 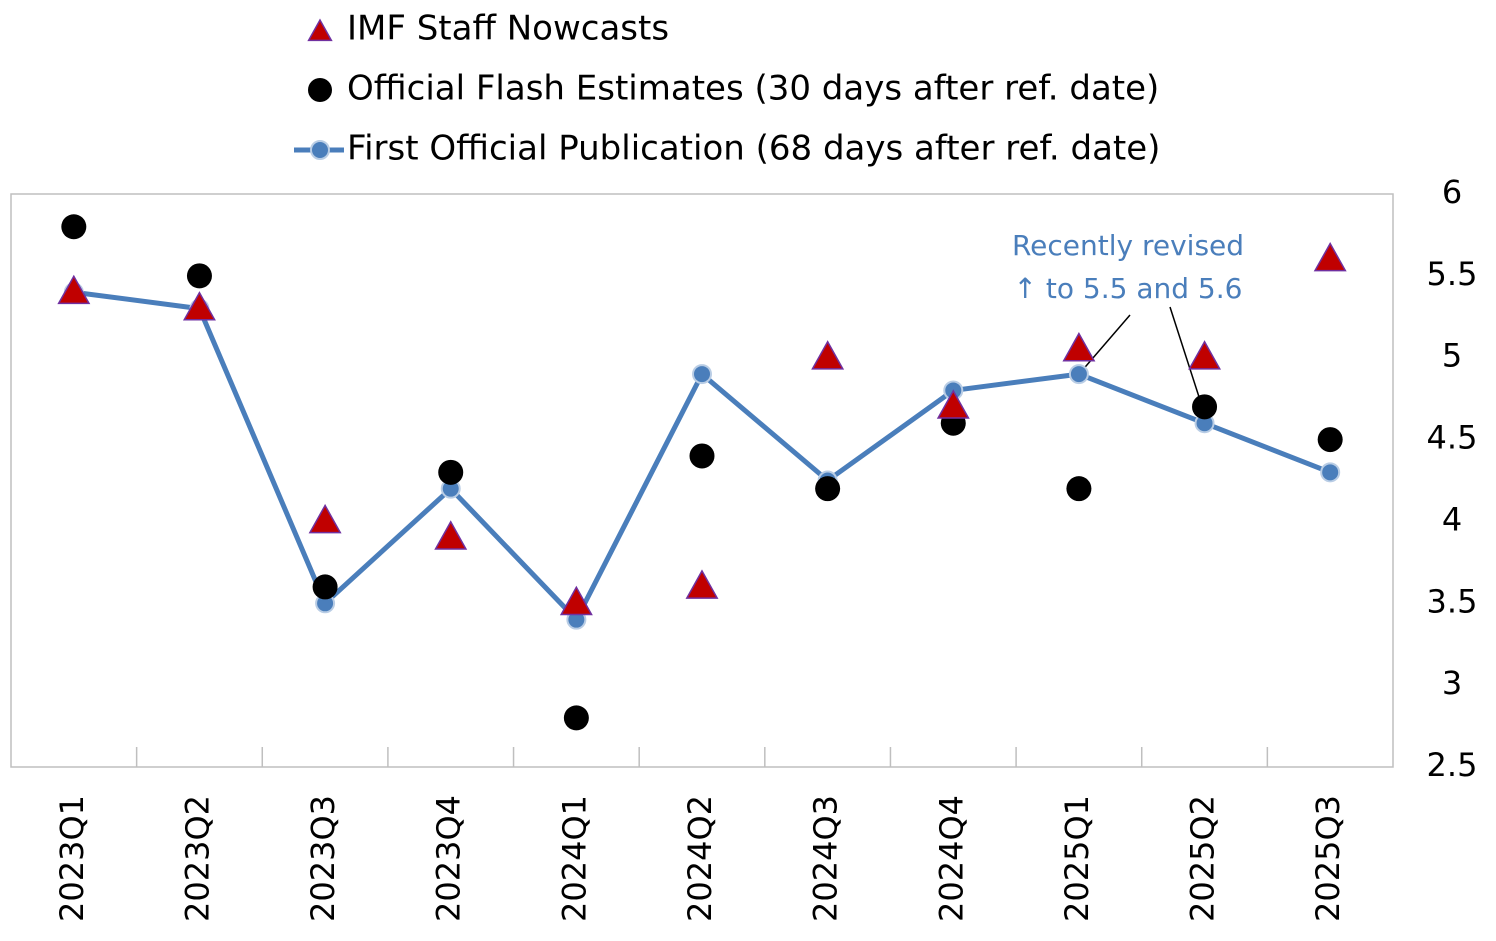 I want to click on y-tick-label: 6, so click(x=1452, y=192).